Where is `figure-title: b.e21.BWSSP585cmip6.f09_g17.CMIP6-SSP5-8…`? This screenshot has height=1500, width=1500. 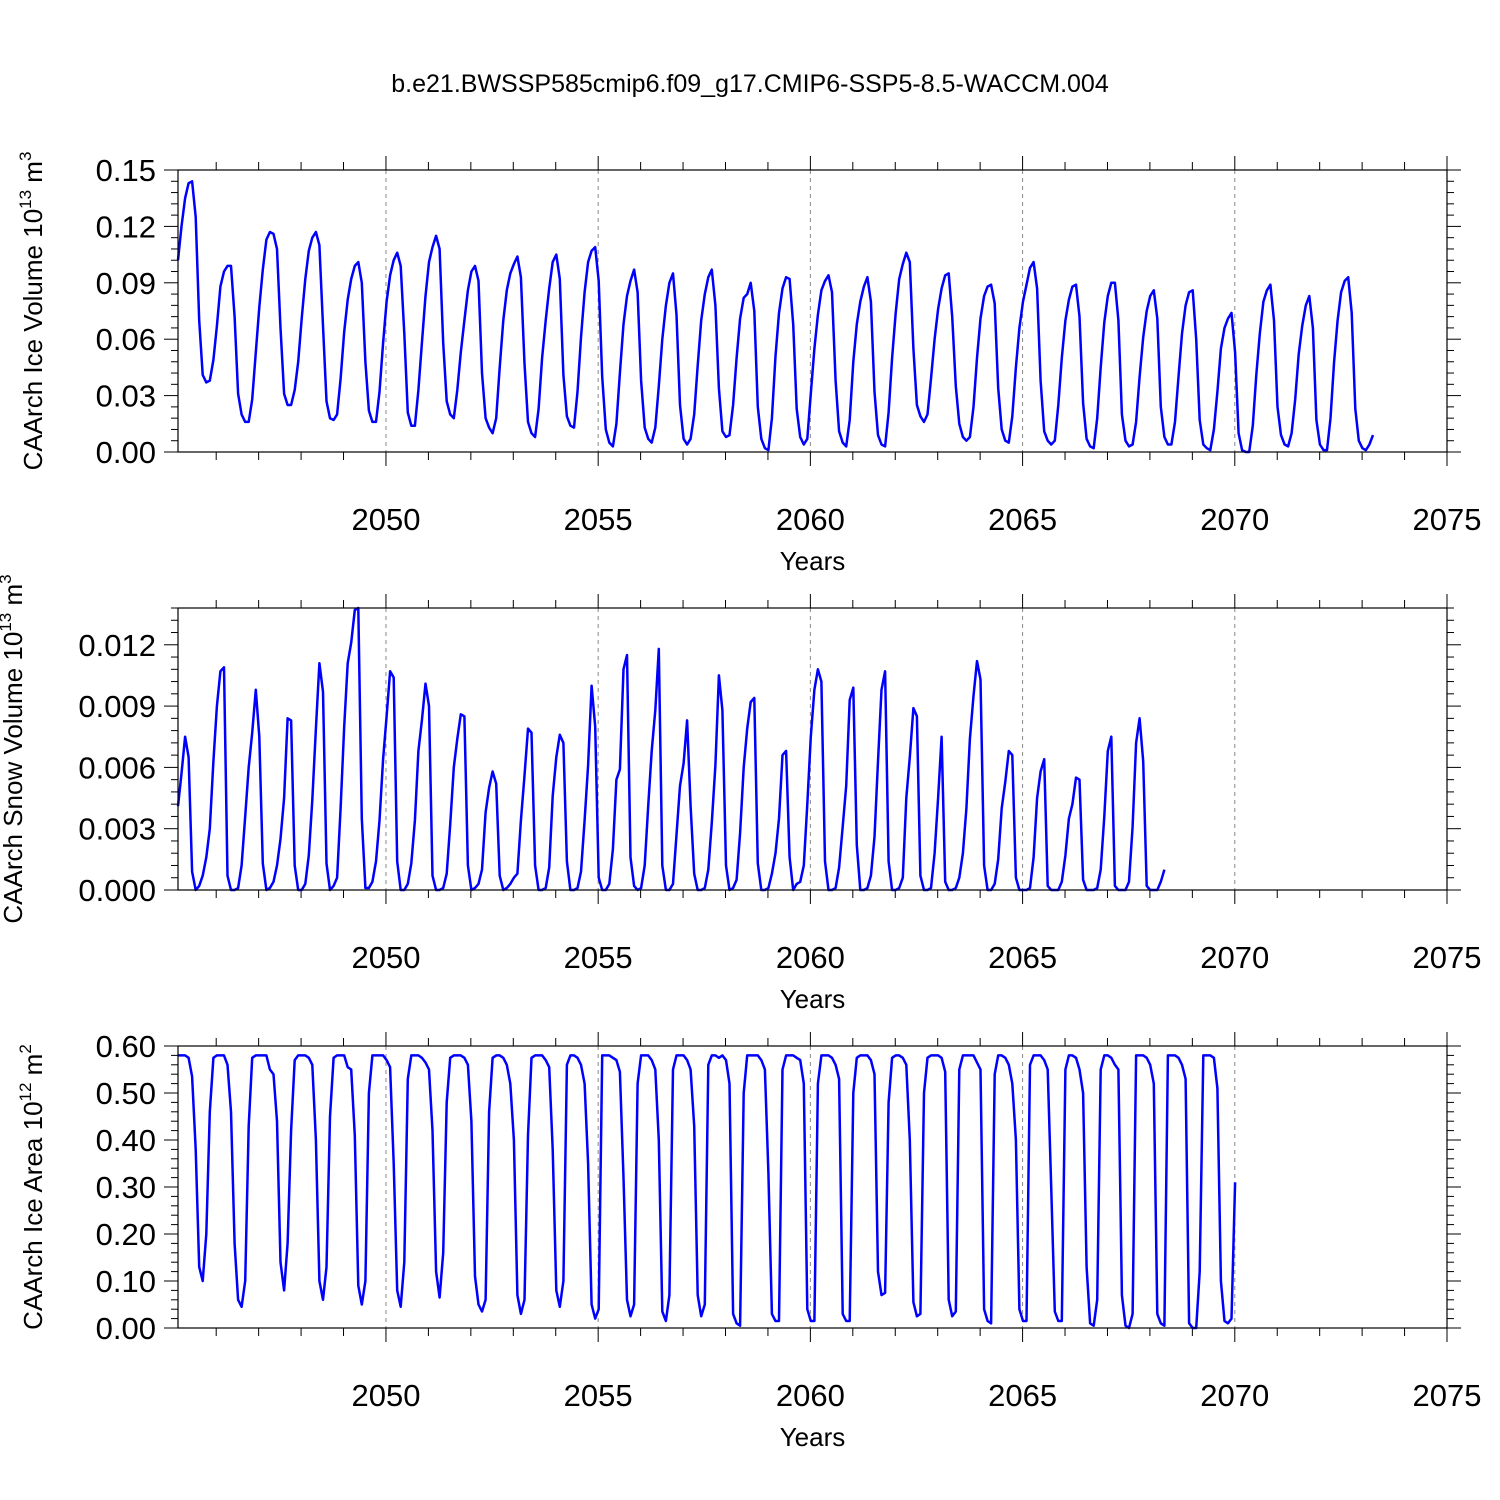 figure-title: b.e21.BWSSP585cmip6.f09_g17.CMIP6-SSP5-8… is located at coordinates (750, 84).